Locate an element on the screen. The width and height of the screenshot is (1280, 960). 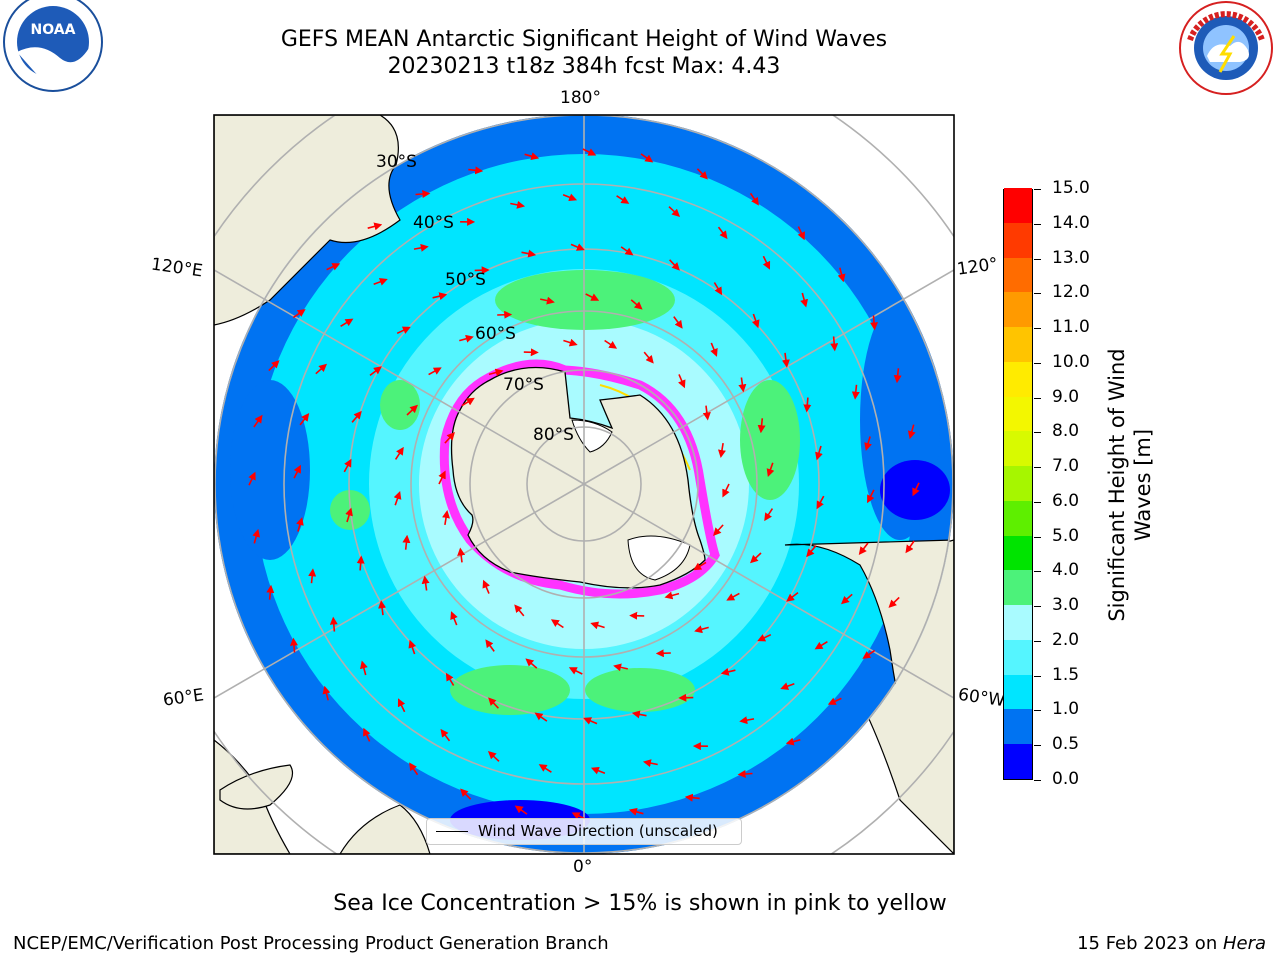
colorbar-tick-label: 11.0 is located at coordinates (1071, 327).